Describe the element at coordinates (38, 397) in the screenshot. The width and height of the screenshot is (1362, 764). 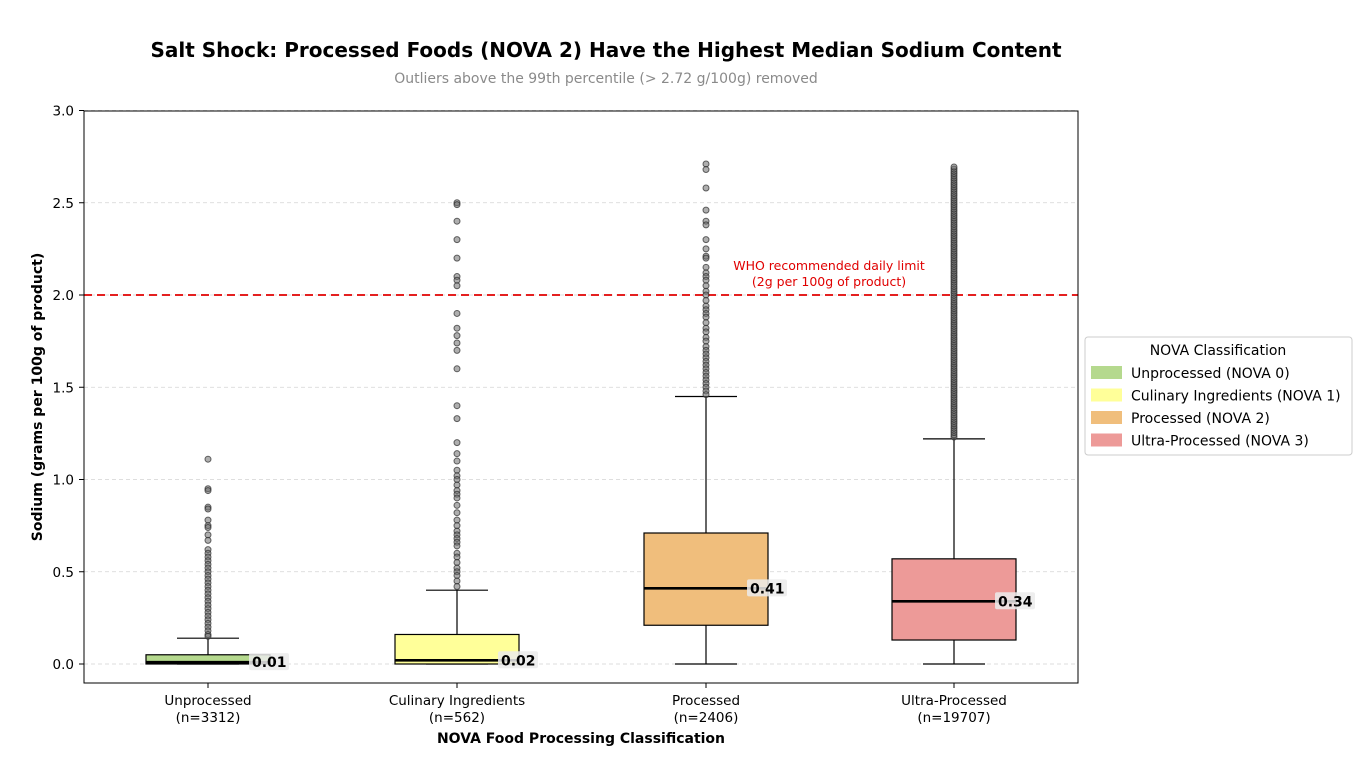
I see `y-axis-label: Sodium (grams per 100g of product)` at that location.